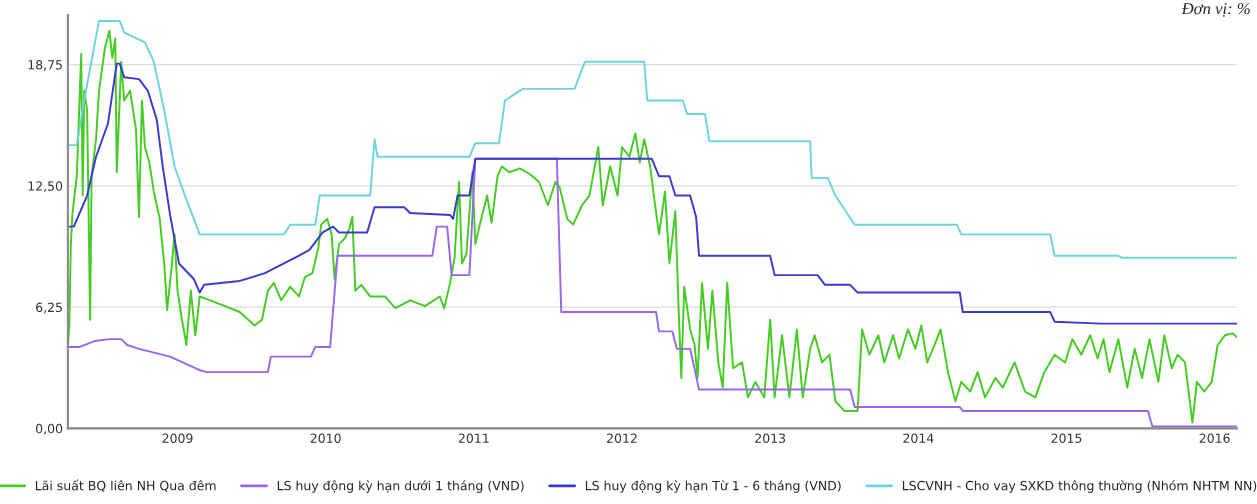 The width and height of the screenshot is (1257, 504). I want to click on x-tick-label: 2015, so click(1066, 438).